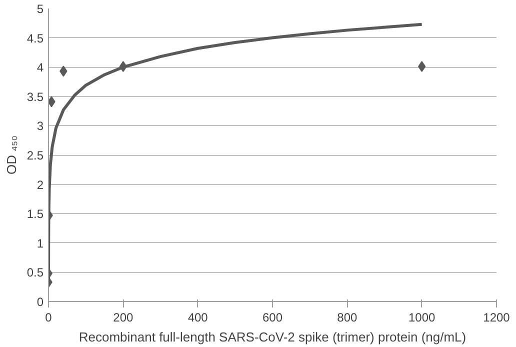 The height and width of the screenshot is (347, 516). Describe the element at coordinates (40, 185) in the screenshot. I see `y-tick-label: 2` at that location.